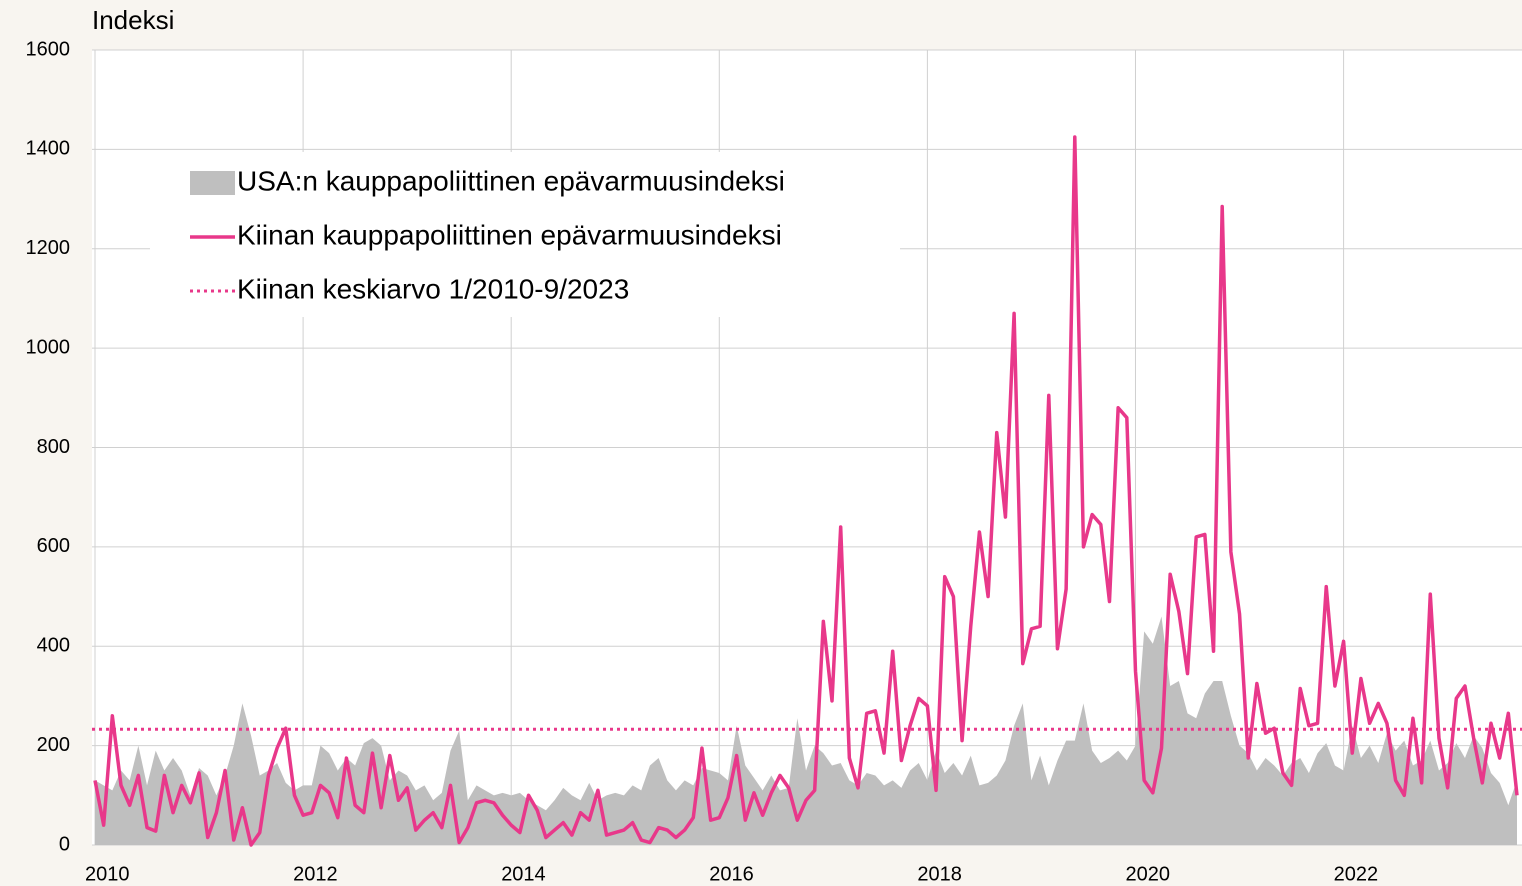 The width and height of the screenshot is (1522, 886). I want to click on x-tick-label: 2022, so click(1356, 874).